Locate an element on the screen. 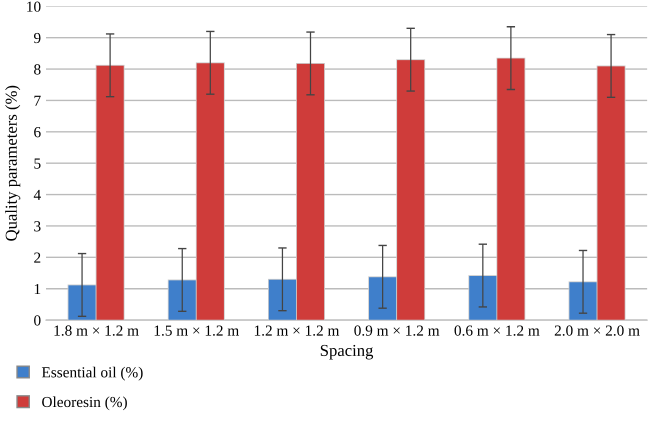  y-tick-label: 2 is located at coordinates (37, 257).